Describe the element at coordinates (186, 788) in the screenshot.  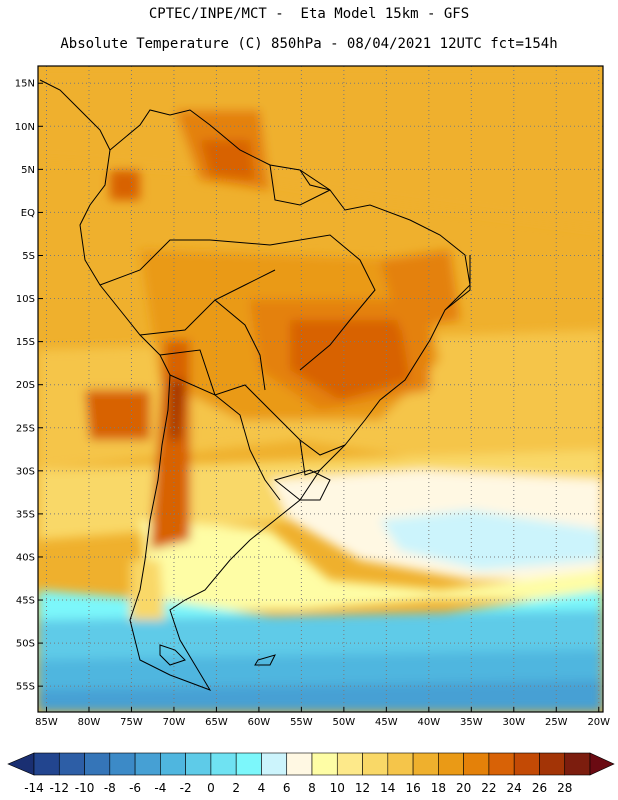
I see `colorbar-label: -2` at that location.